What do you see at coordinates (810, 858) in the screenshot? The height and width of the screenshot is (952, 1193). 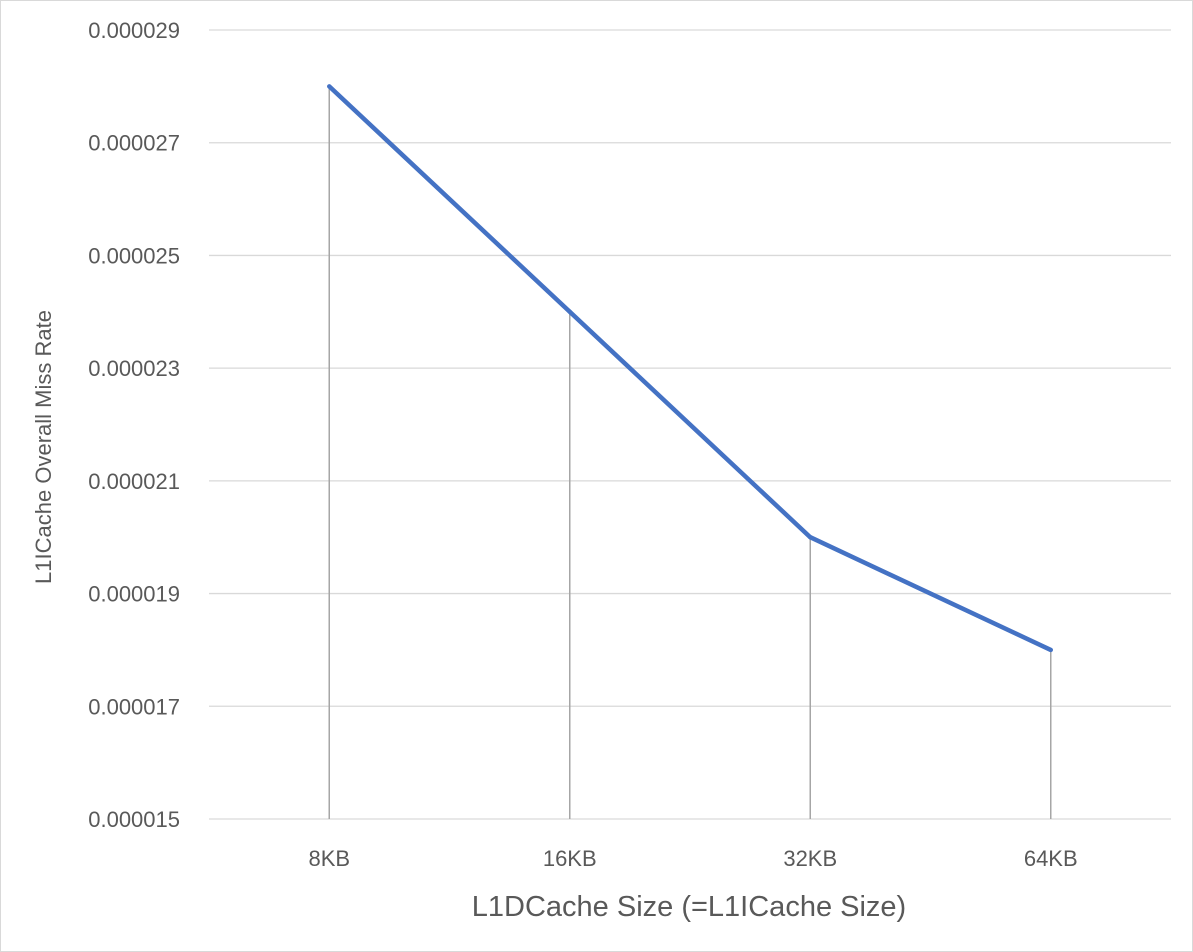 I see `x-tick-label: 32KB` at bounding box center [810, 858].